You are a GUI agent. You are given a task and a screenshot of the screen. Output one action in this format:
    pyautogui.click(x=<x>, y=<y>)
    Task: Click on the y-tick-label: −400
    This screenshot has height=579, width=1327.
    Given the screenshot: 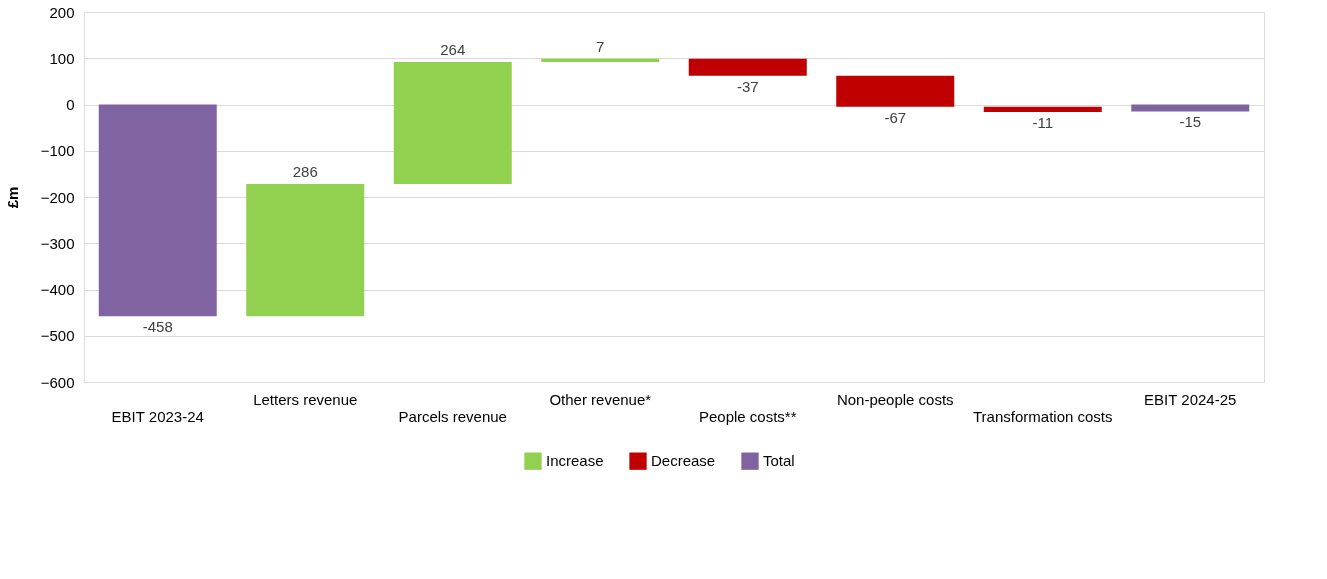 What is the action you would take?
    pyautogui.click(x=57, y=289)
    